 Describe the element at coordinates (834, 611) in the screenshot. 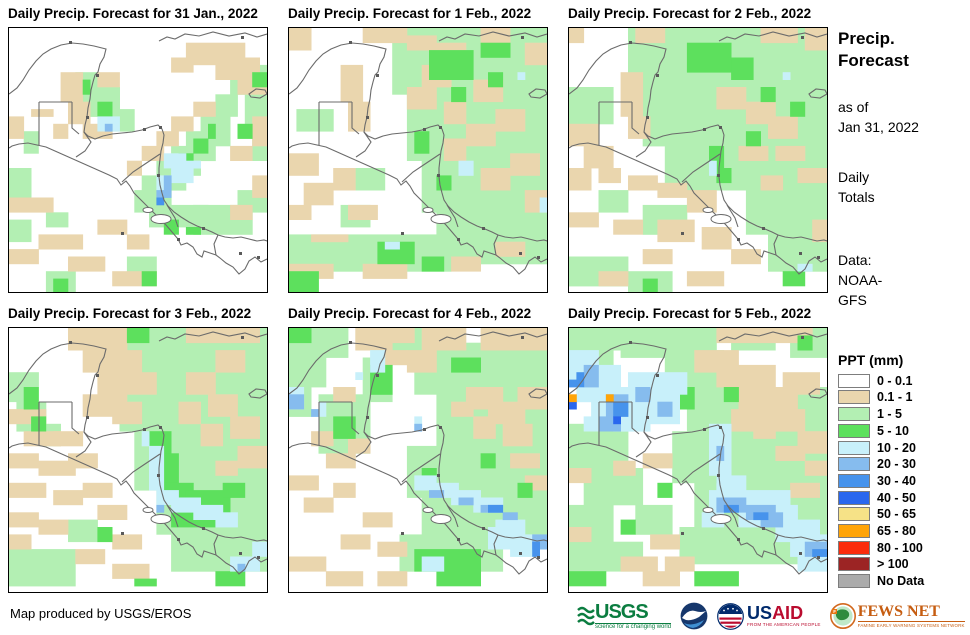

I see `svg-text: F` at that location.